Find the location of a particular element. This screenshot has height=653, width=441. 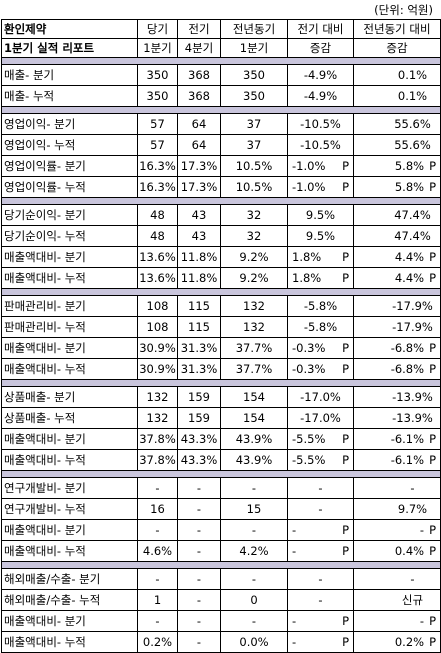

qoq-change-wrap: 1.8% P is located at coordinates (321, 278).